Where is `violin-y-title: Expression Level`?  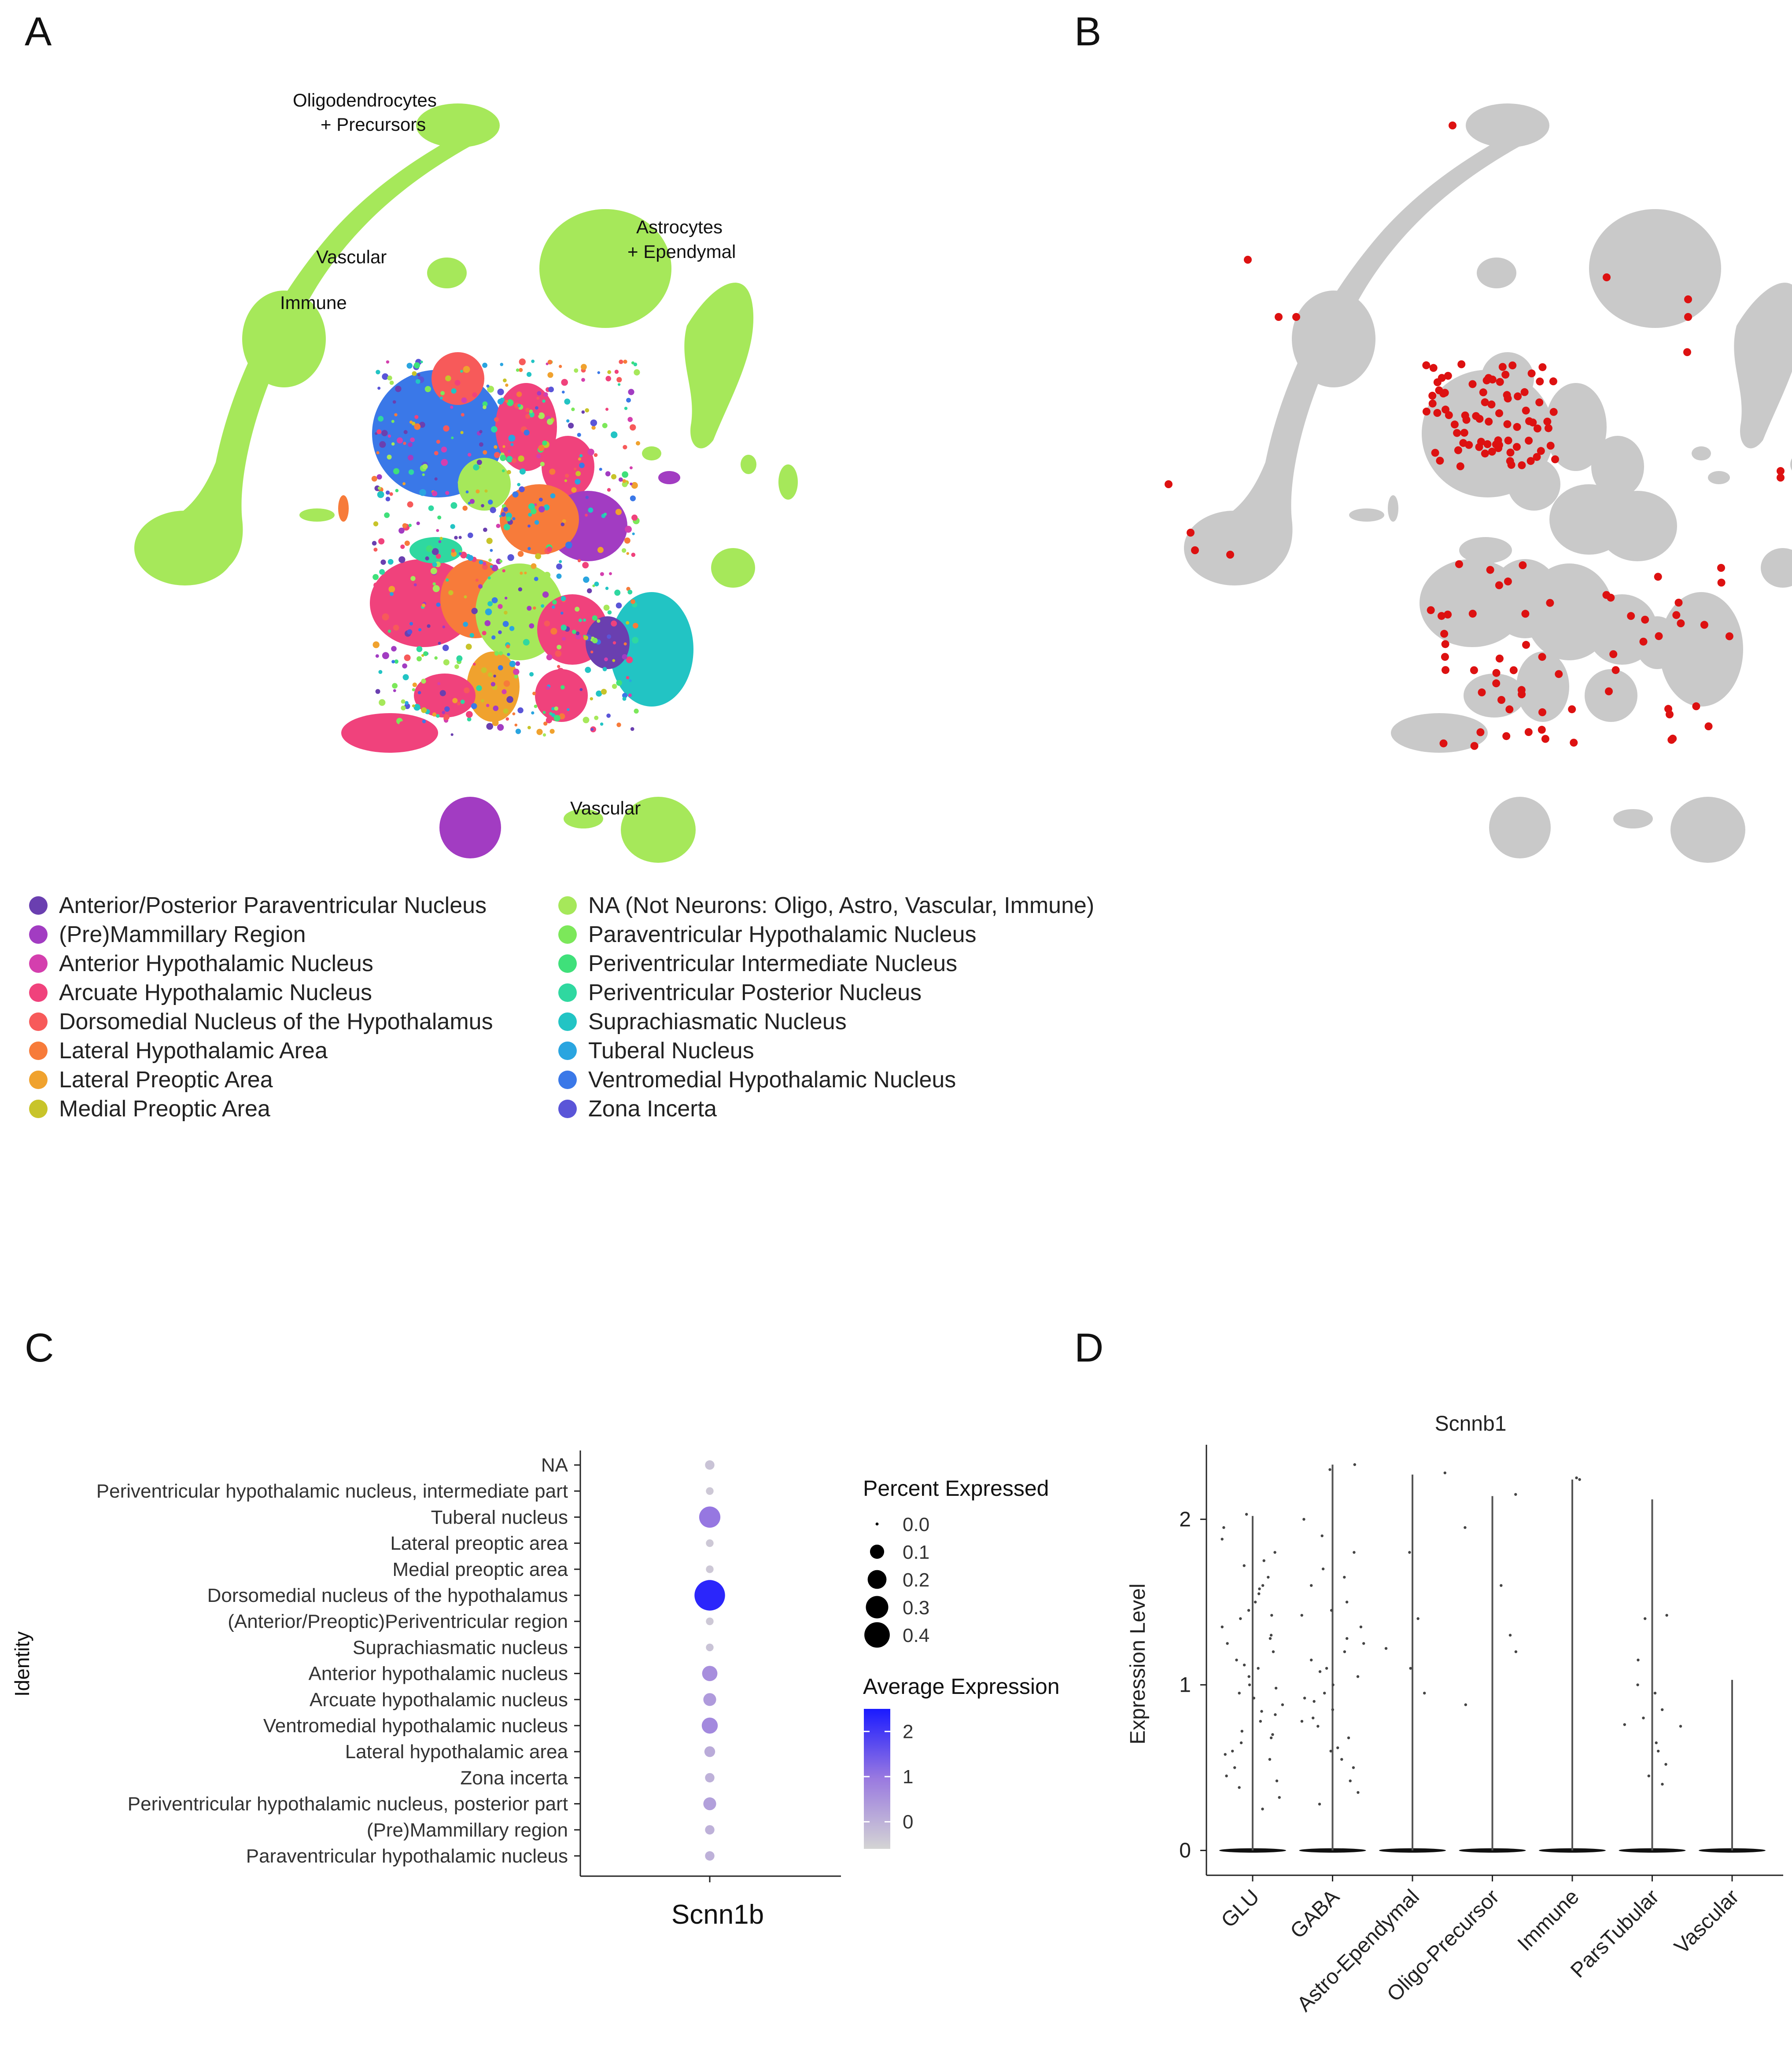 violin-y-title: Expression Level is located at coordinates (1138, 1664).